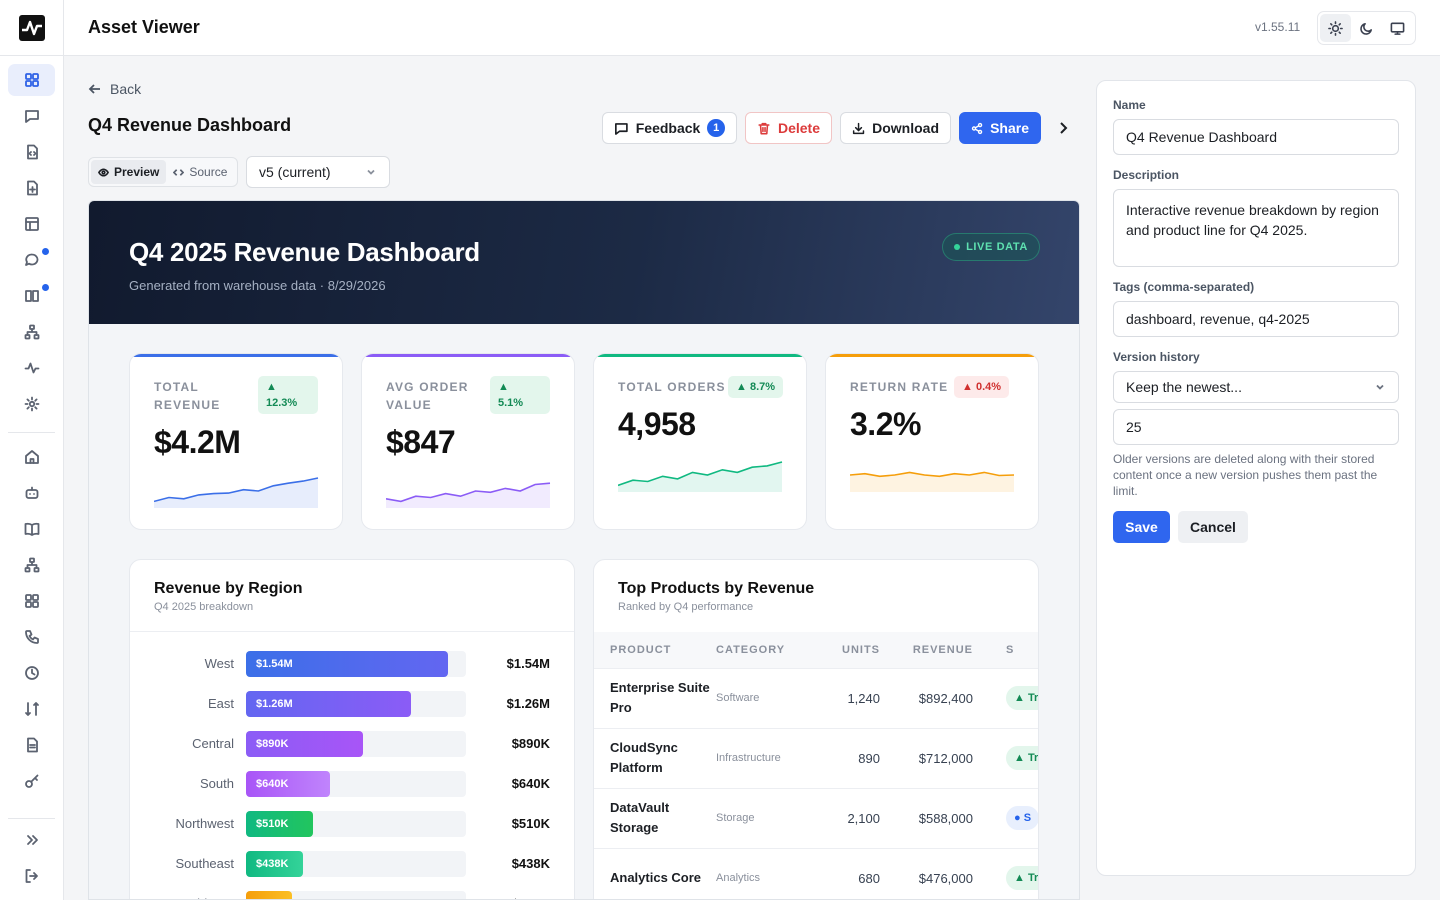 This screenshot has height=900, width=1440. Describe the element at coordinates (1005, 650) in the screenshot. I see `column-header: S` at that location.